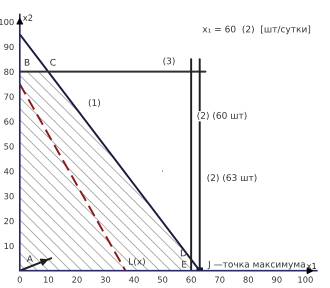  I want to click on annotation: (2) (63 шт), so click(231, 178).